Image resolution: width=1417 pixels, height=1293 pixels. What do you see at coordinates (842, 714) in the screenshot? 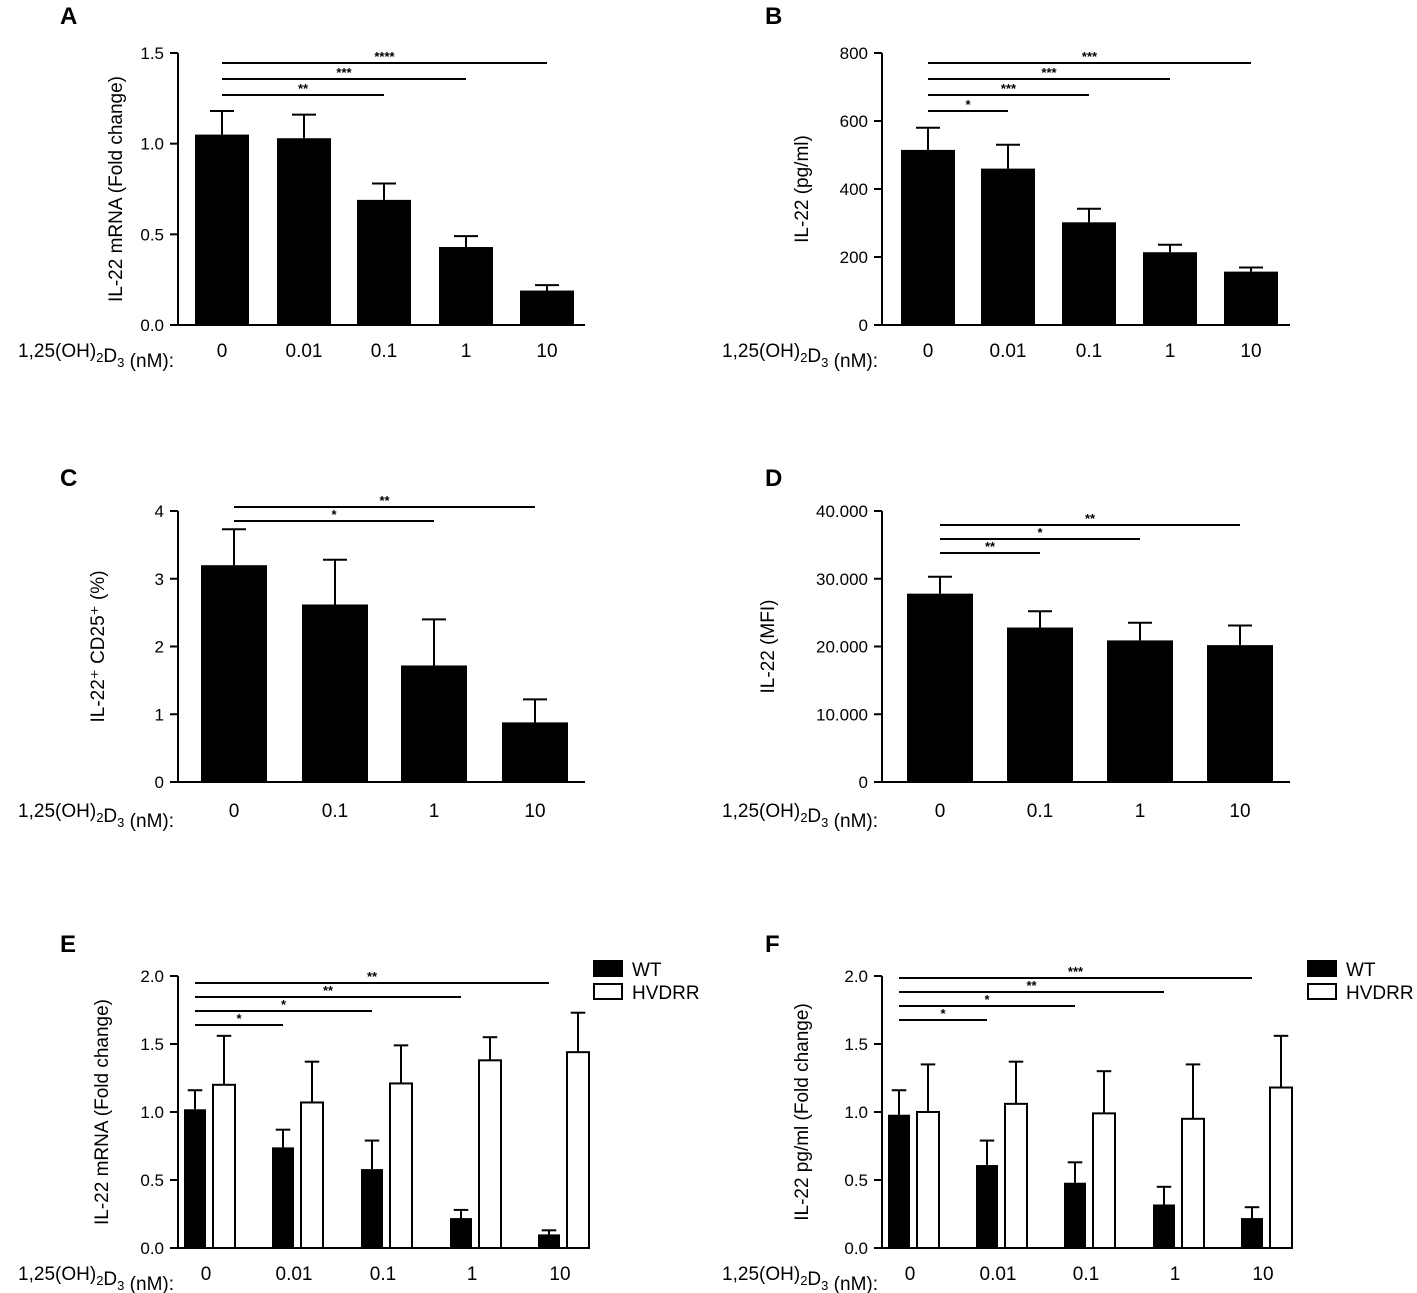
I see `y-tick-label: 10.000` at bounding box center [842, 714].